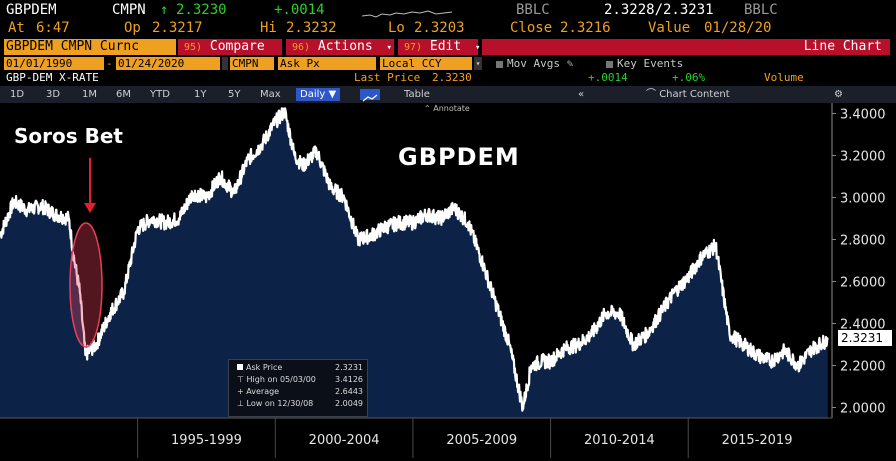  Describe the element at coordinates (651, 94) in the screenshot. I see `chart-icon: ⌒` at that location.